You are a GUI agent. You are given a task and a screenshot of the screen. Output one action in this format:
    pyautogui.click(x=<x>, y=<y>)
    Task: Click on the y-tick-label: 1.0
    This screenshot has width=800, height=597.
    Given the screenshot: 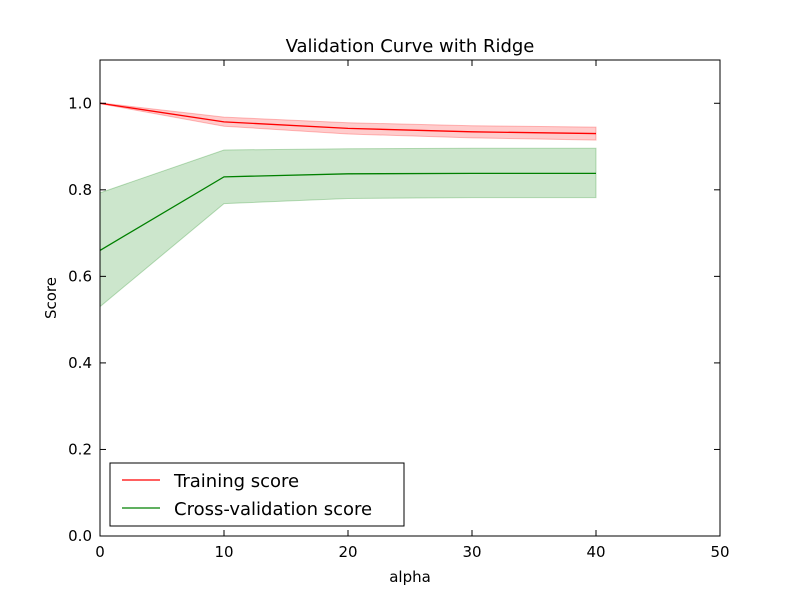 What is the action you would take?
    pyautogui.click(x=80, y=103)
    